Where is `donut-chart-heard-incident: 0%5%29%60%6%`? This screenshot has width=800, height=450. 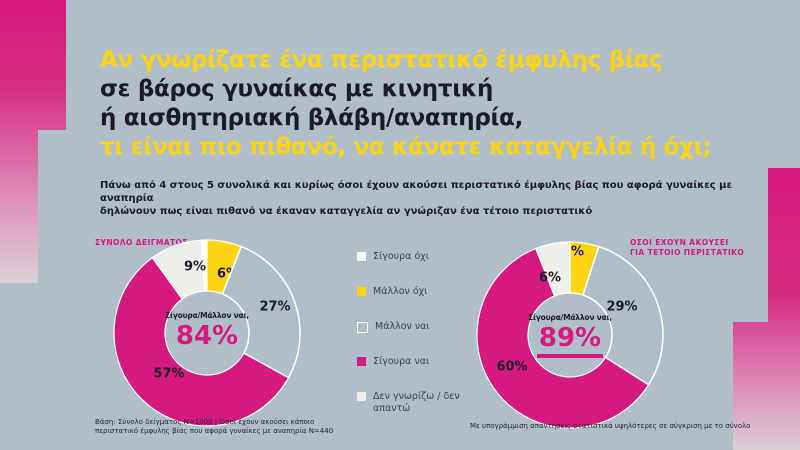 donut-chart-heard-incident: 0%5%29%60%6% is located at coordinates (570, 335).